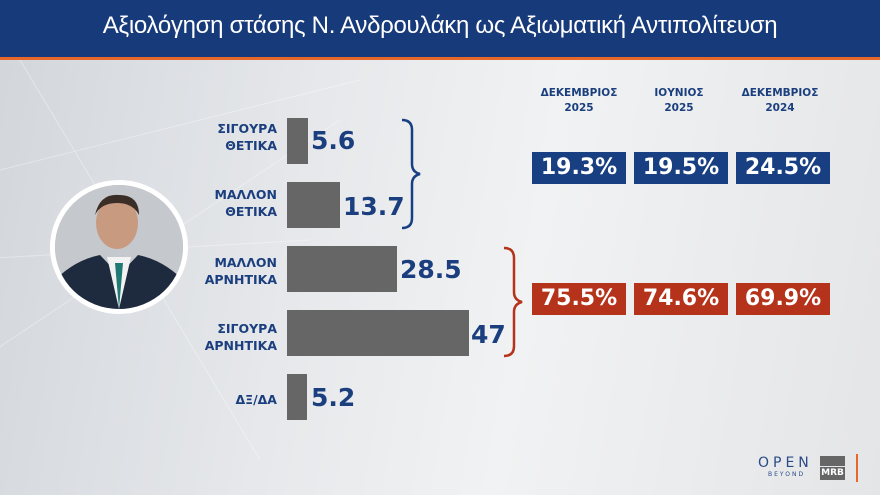 The height and width of the screenshot is (495, 880). I want to click on bar-rather-negative, so click(342, 269).